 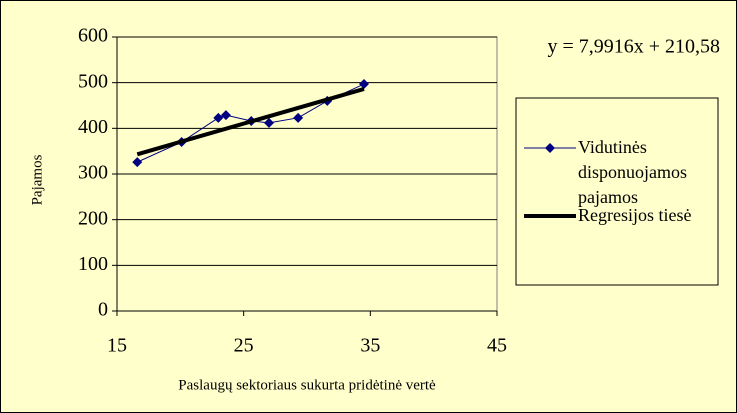 I want to click on x-tick-label: 15, so click(x=117, y=346).